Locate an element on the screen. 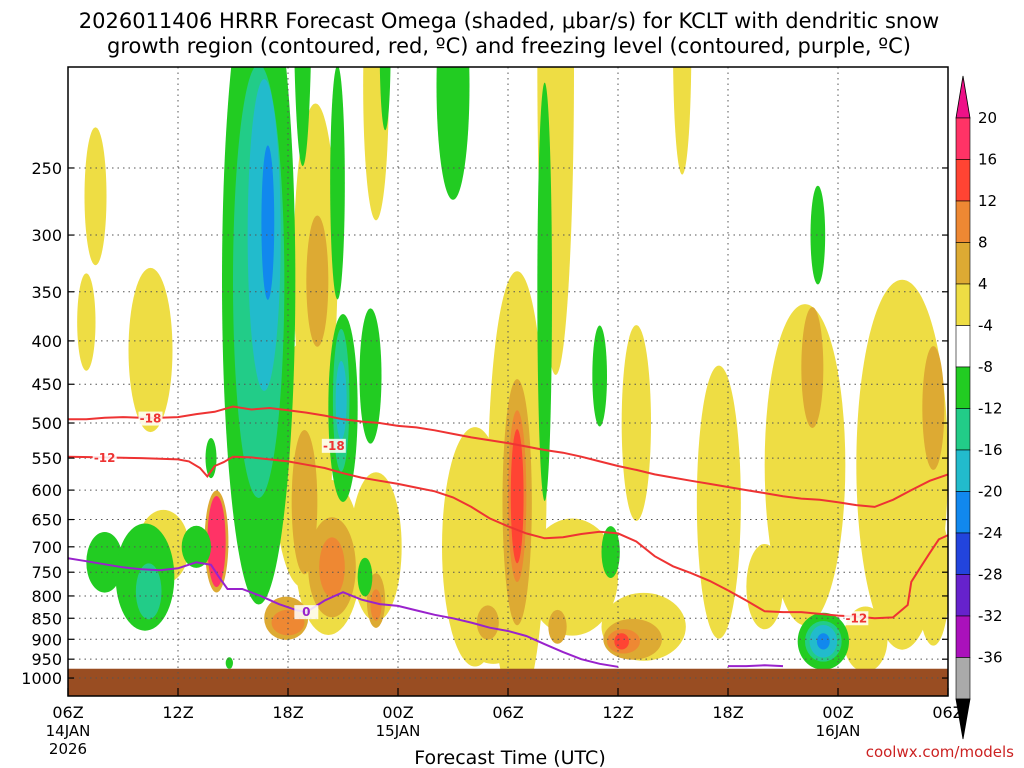 The image size is (1024, 768). x-tick-label-48: 06Z is located at coordinates (947, 712).